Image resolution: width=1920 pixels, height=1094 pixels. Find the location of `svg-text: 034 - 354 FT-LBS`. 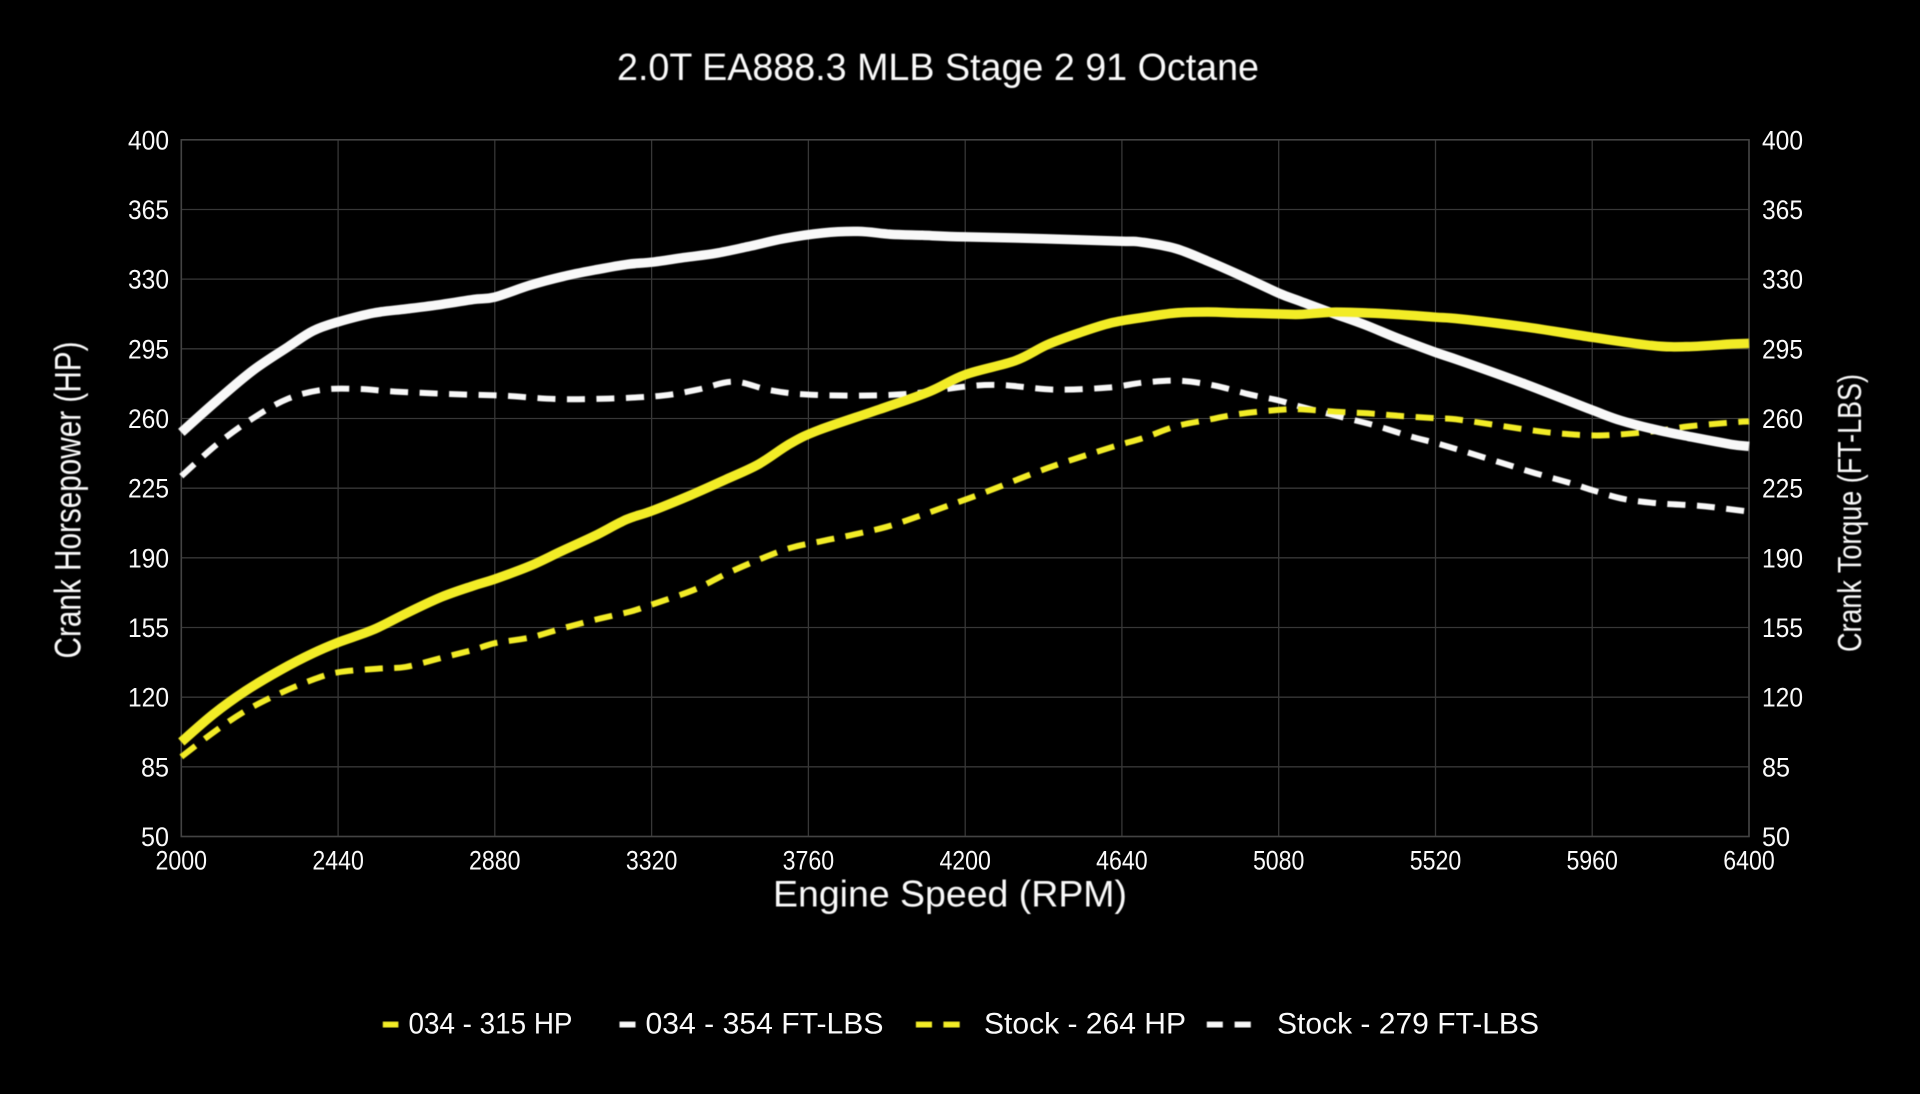

svg-text: 034 - 354 FT-LBS is located at coordinates (765, 1024).